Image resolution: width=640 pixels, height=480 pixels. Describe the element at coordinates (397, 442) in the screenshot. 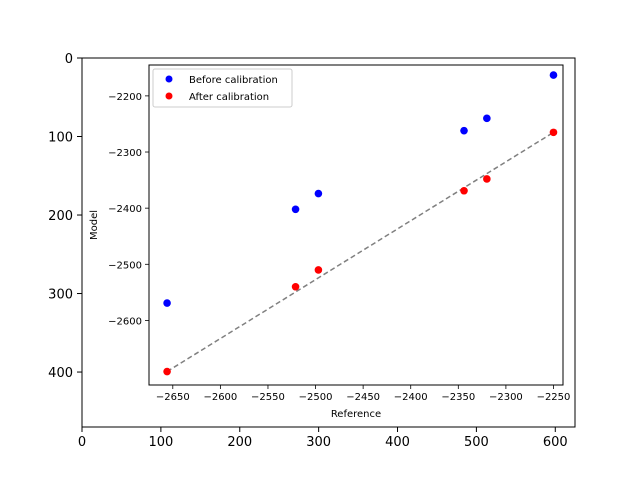

I see `outer-x-tick-label: 400` at that location.